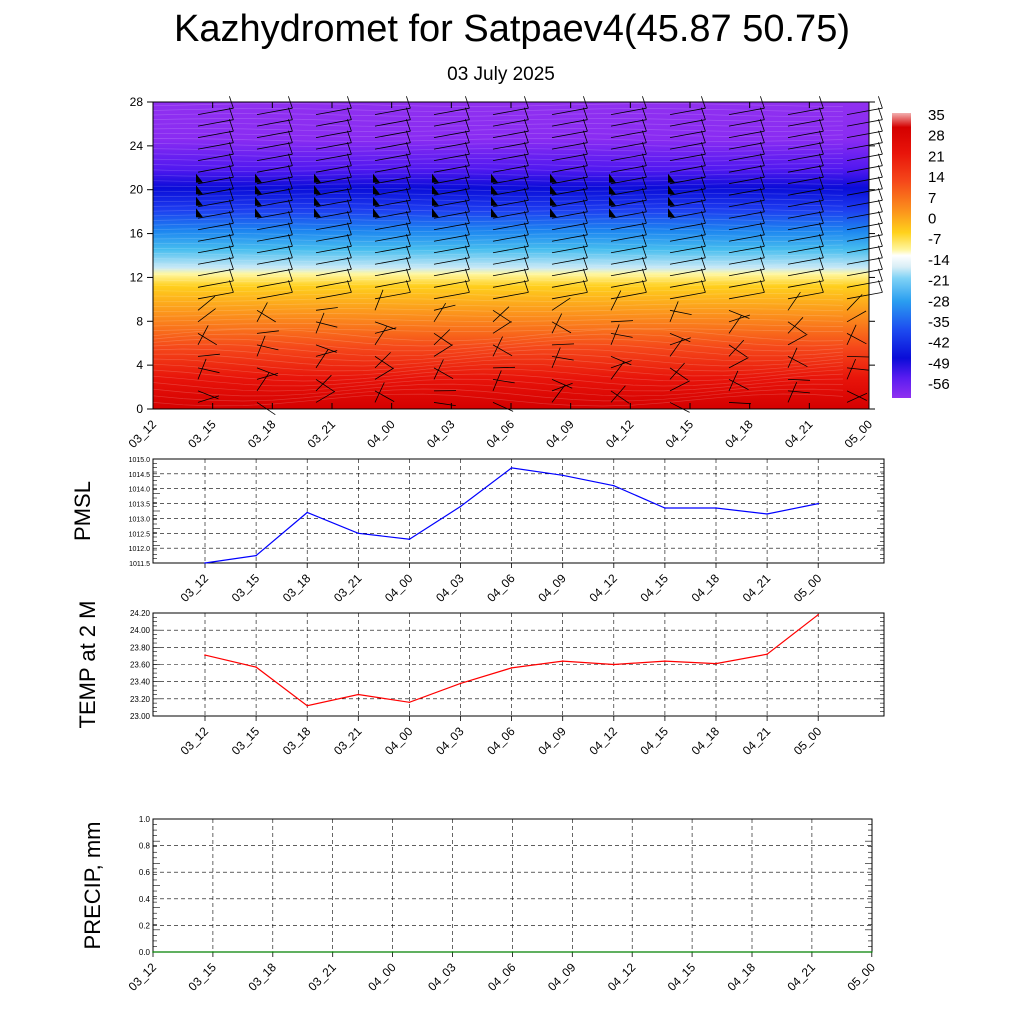 This screenshot has width=1024, height=1024. Describe the element at coordinates (140, 699) in the screenshot. I see `y-tick-label: 23.20` at that location.